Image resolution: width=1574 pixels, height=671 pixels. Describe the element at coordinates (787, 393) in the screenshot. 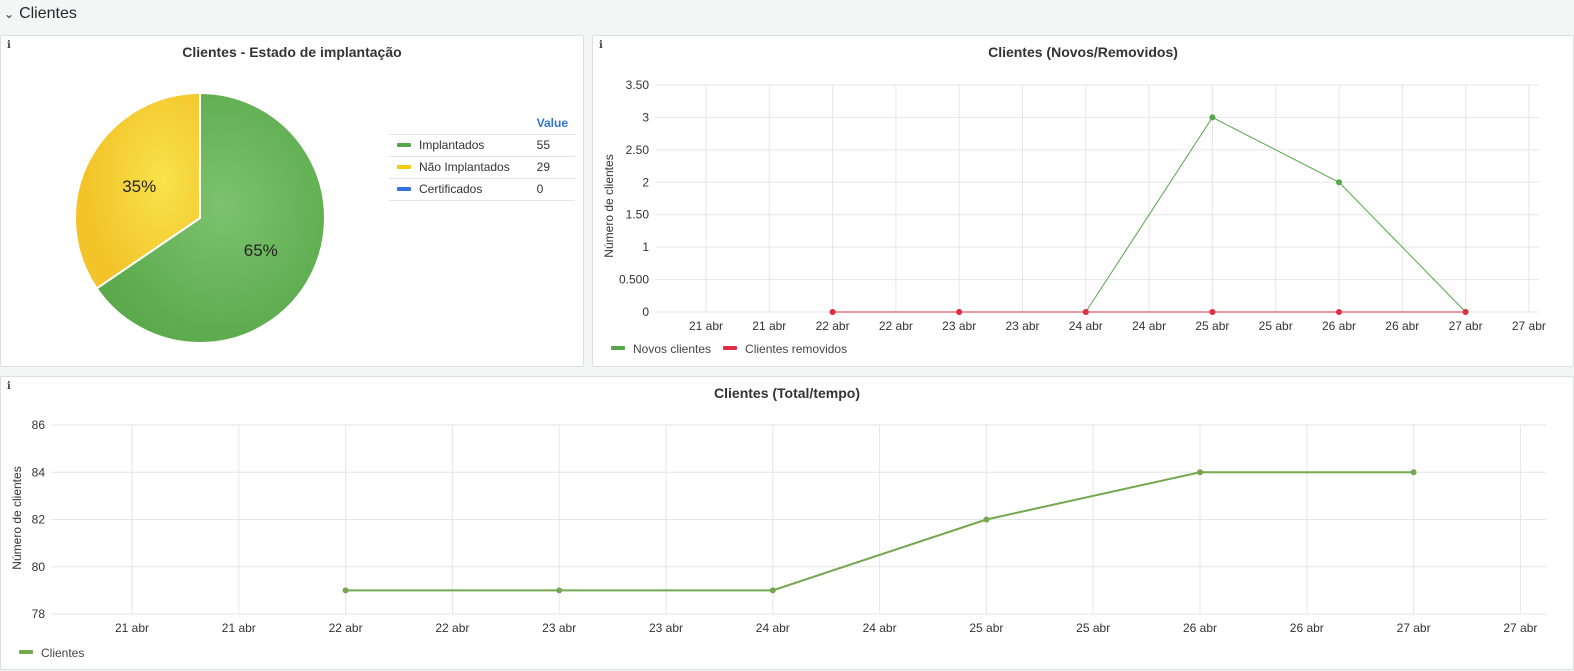

I see `panel-title: Clientes (Total/tempo)` at that location.